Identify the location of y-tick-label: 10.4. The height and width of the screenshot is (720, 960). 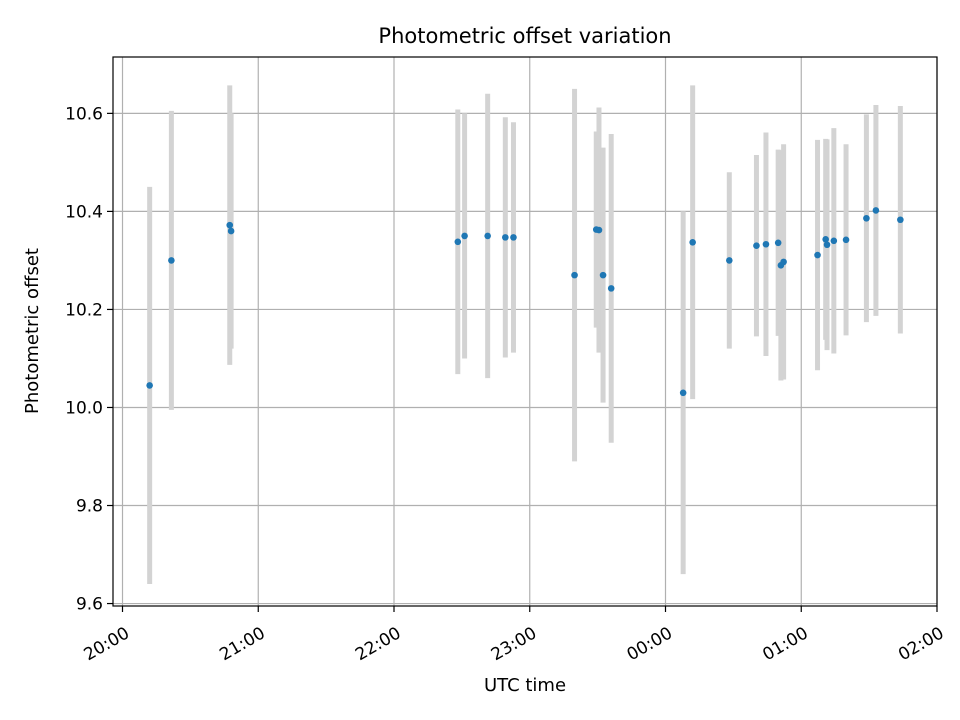
(84, 212).